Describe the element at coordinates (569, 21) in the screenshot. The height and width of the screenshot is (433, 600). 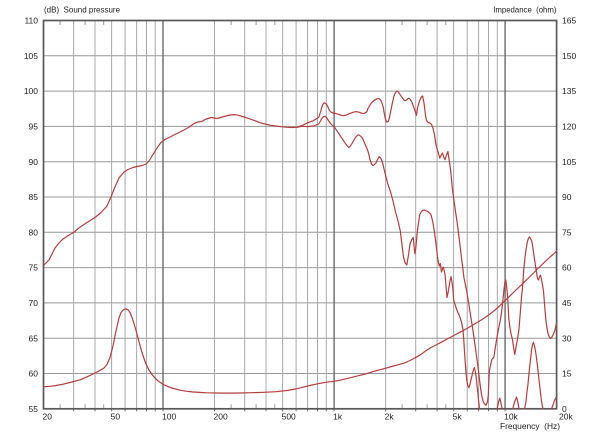
I see `svg-text: 165` at that location.